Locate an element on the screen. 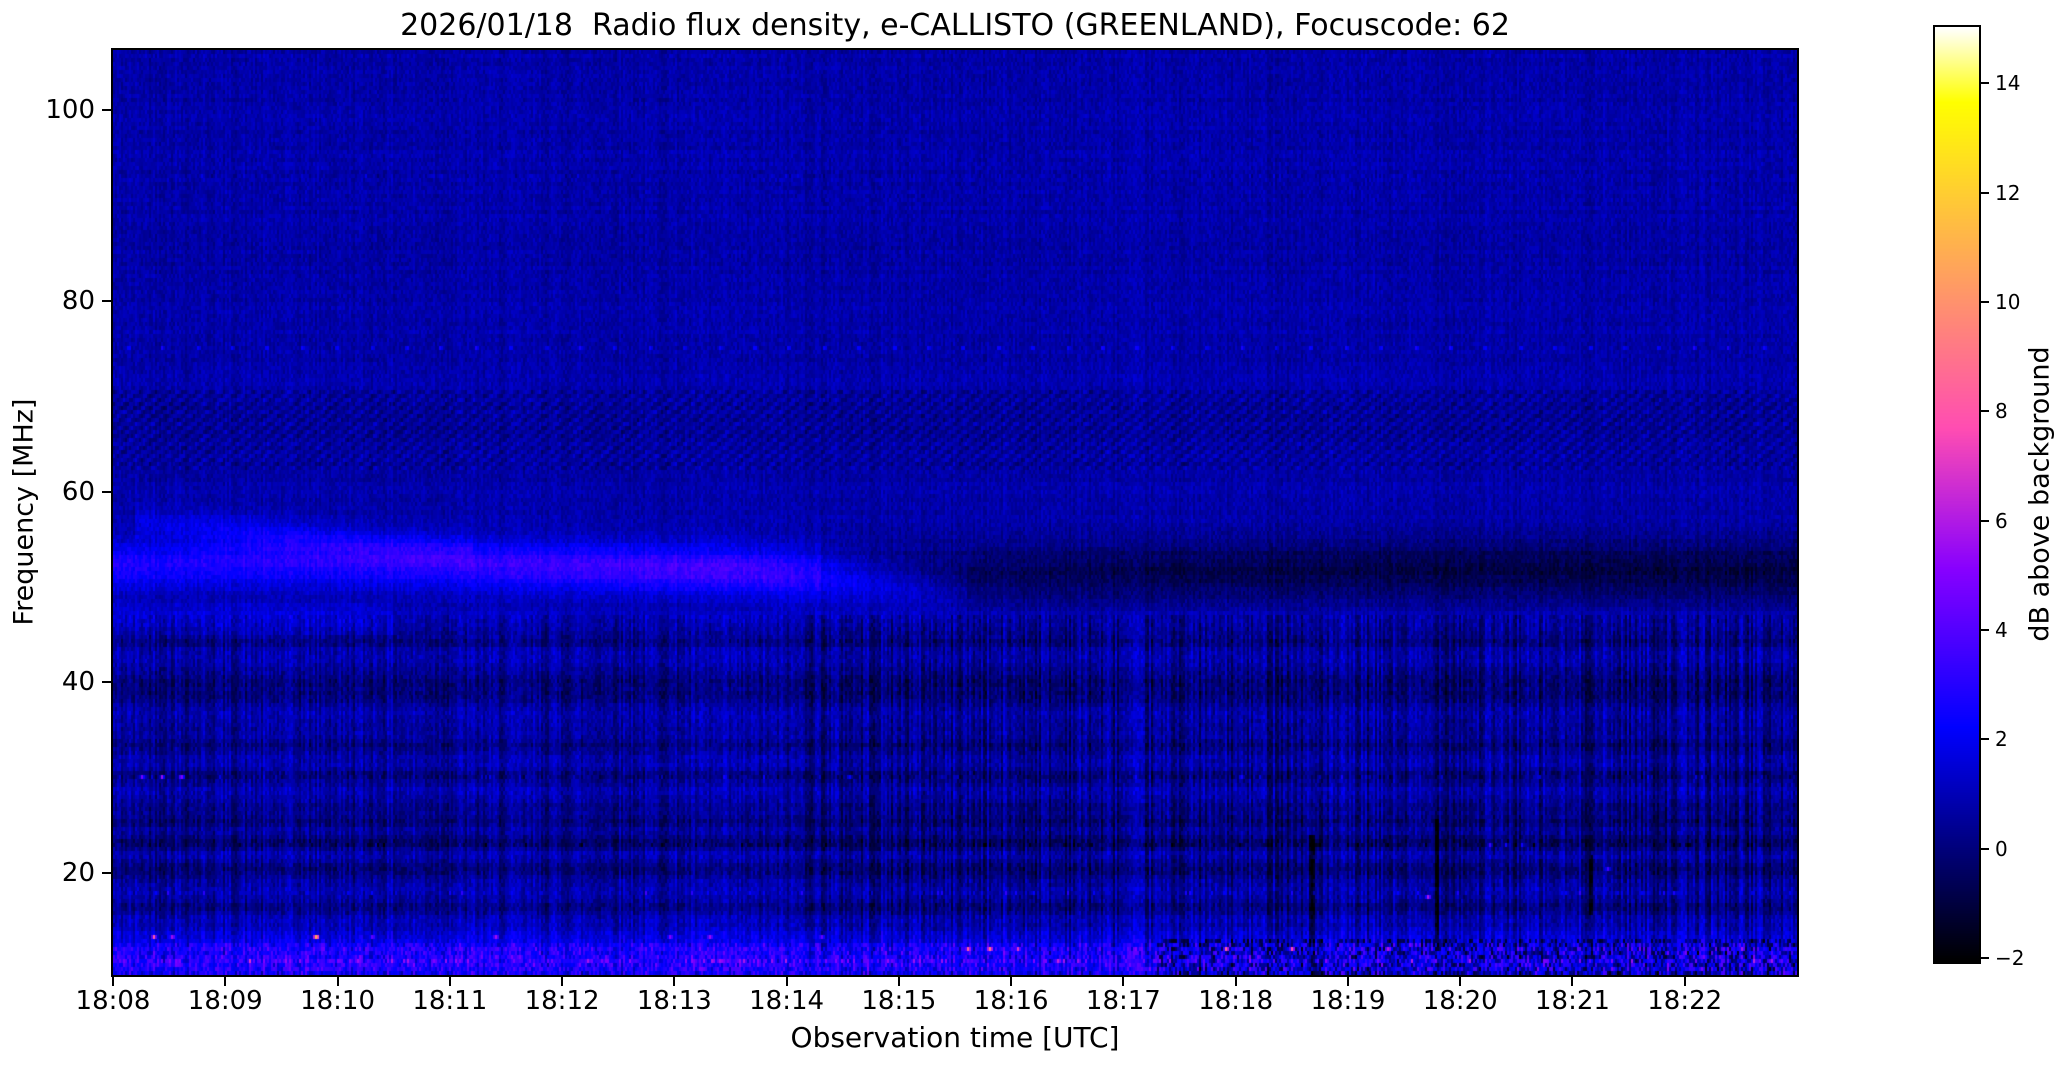 The height and width of the screenshot is (1067, 2066). y-tick-label: 100 is located at coordinates (70, 110).